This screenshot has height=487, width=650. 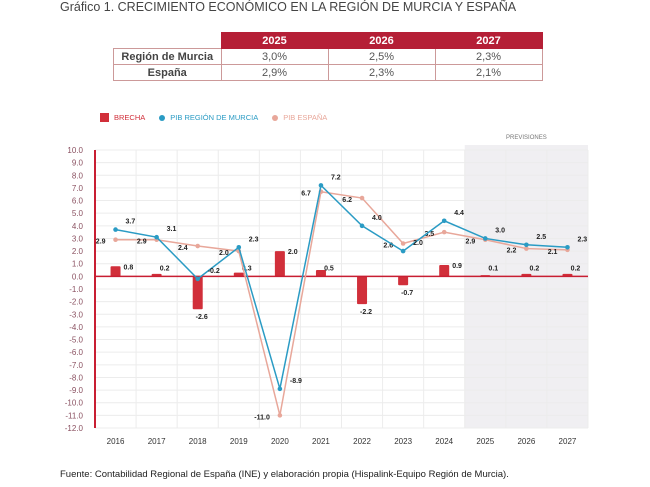 What do you see at coordinates (347, 200) in the screenshot?
I see `point-label-espana: 6.2` at bounding box center [347, 200].